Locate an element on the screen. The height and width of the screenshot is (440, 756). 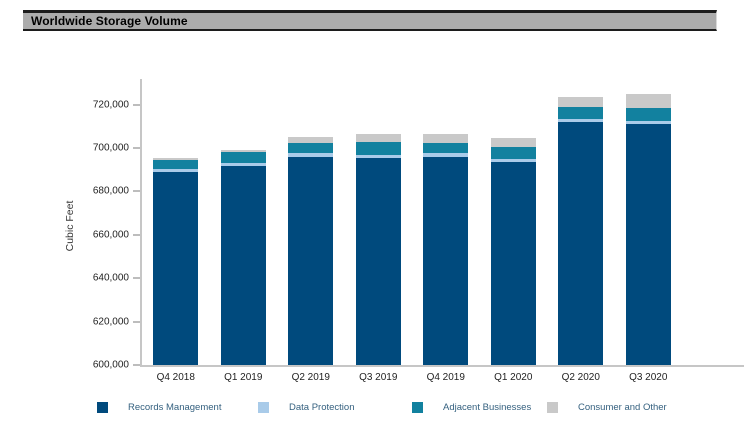
x-tick-label: Q4 2018 is located at coordinates (175, 377).